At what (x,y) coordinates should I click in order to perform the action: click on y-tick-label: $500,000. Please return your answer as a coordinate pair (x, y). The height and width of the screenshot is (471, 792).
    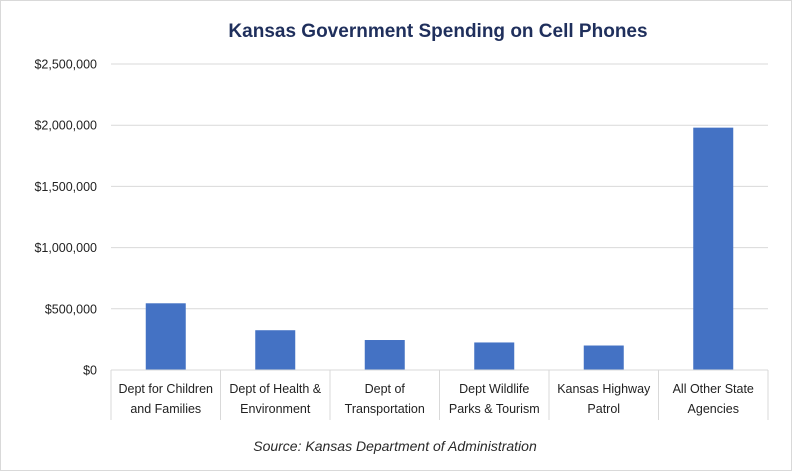
    Looking at the image, I should click on (71, 309).